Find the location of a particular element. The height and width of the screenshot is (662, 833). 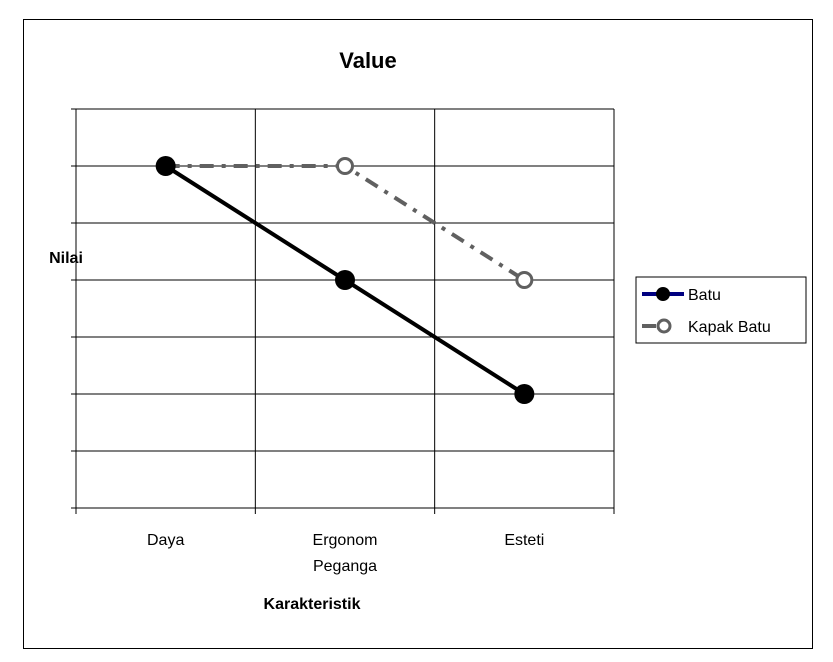

legend-label-0: Batu is located at coordinates (704, 295).